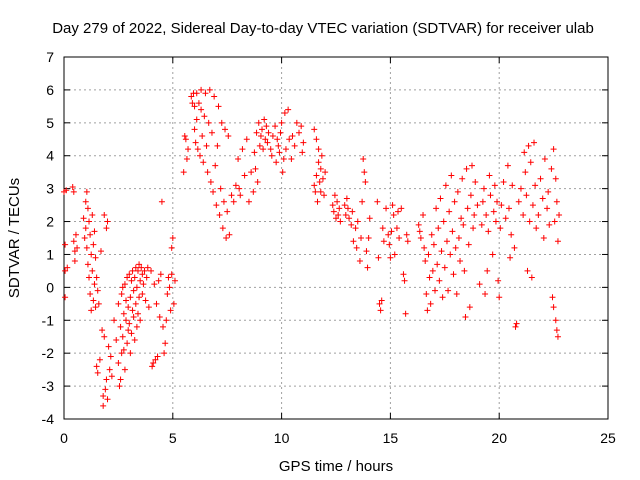 Image resolution: width=640 pixels, height=480 pixels. What do you see at coordinates (608, 438) in the screenshot?
I see `x-tick-label: 25` at bounding box center [608, 438].